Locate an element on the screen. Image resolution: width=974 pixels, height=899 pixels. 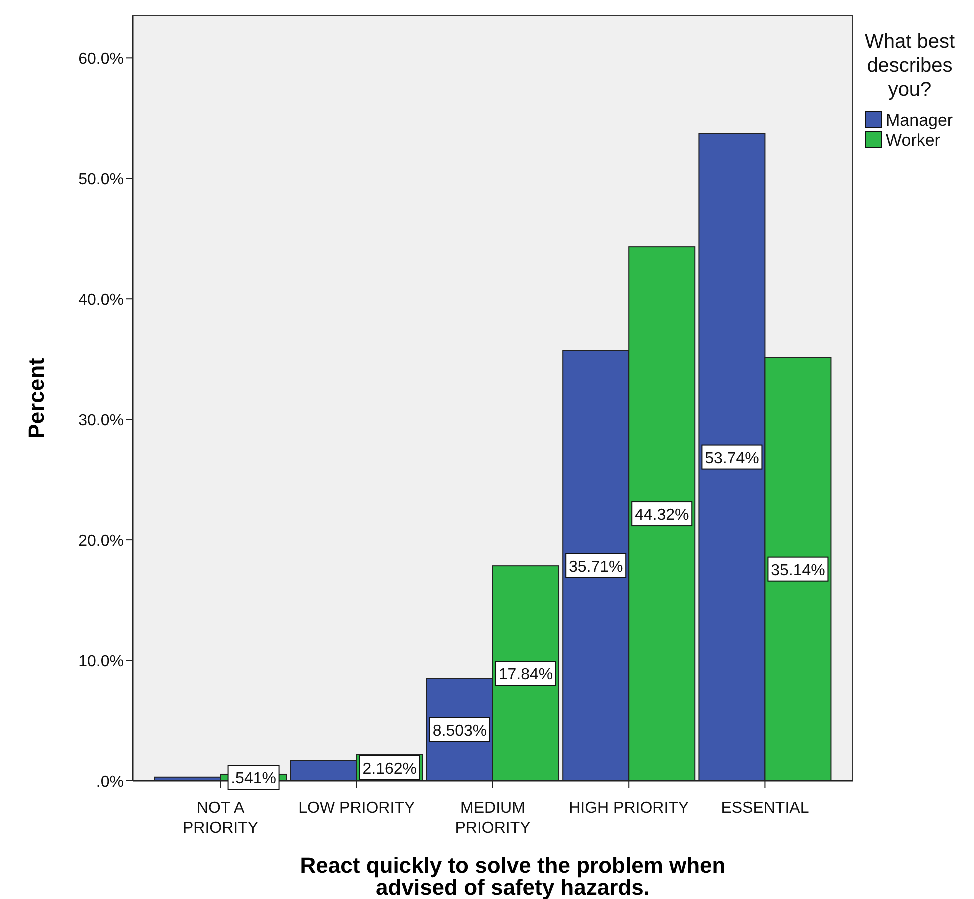
y-tick-label: 20.0% is located at coordinates (101, 541).